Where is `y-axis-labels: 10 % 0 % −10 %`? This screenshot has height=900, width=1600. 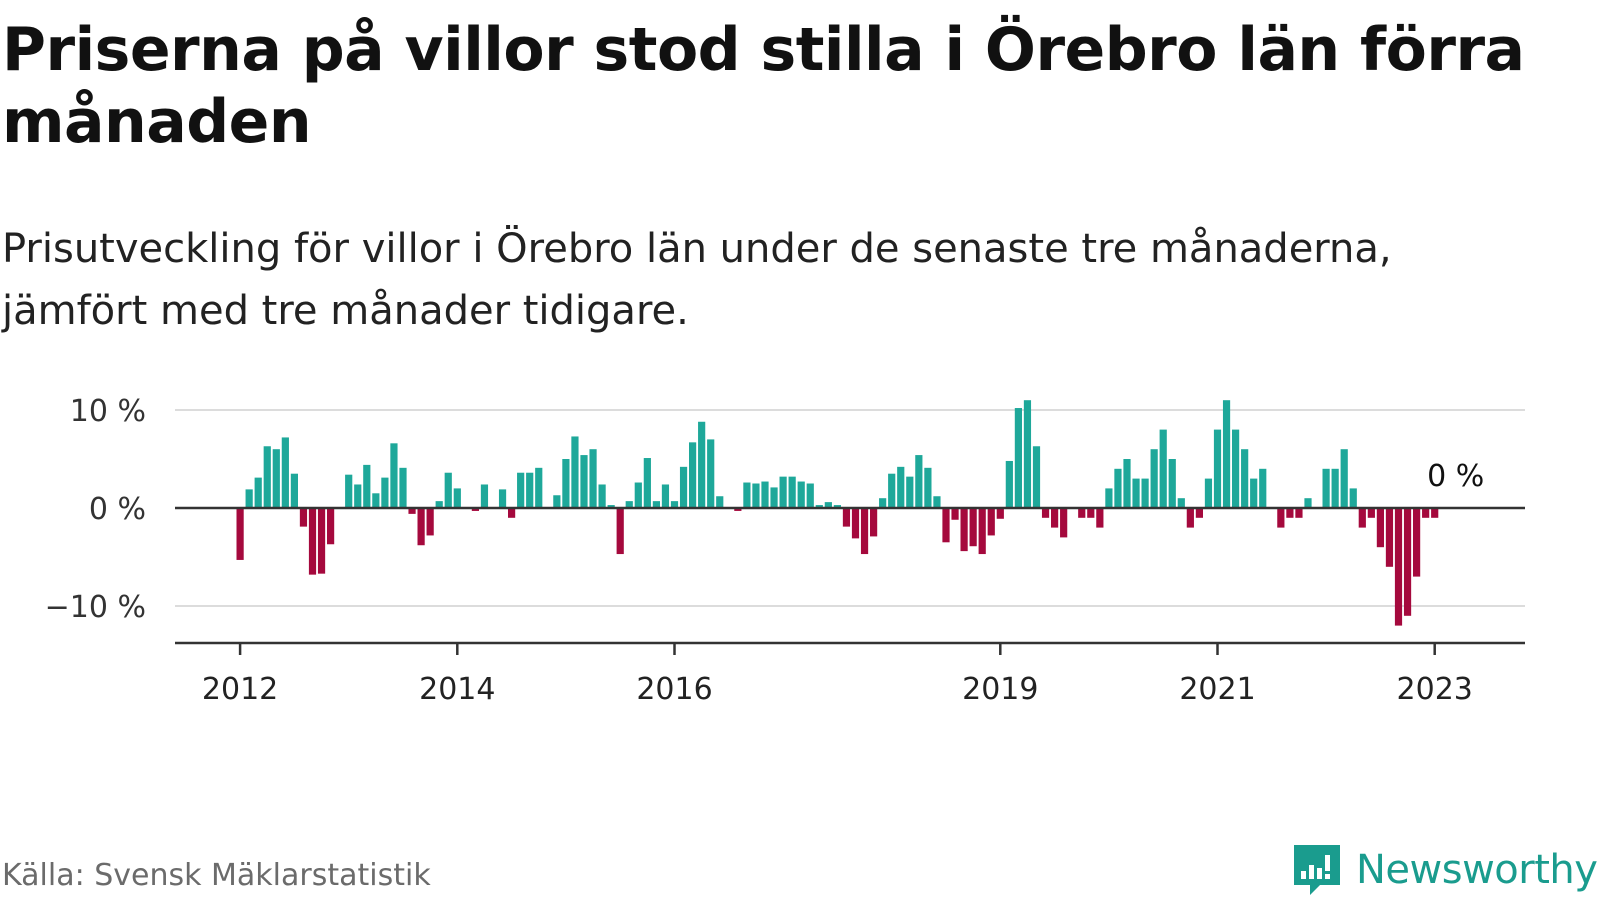 y-axis-labels: 10 % 0 % −10 % is located at coordinates (95, 509).